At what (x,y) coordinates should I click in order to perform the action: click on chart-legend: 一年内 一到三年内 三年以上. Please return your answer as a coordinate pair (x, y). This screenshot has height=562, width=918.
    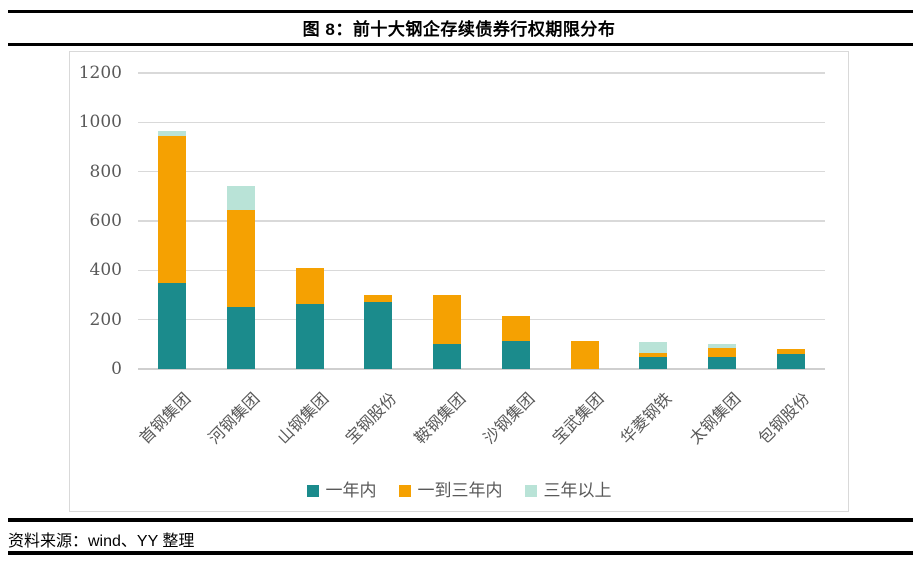
    Looking at the image, I should click on (459, 491).